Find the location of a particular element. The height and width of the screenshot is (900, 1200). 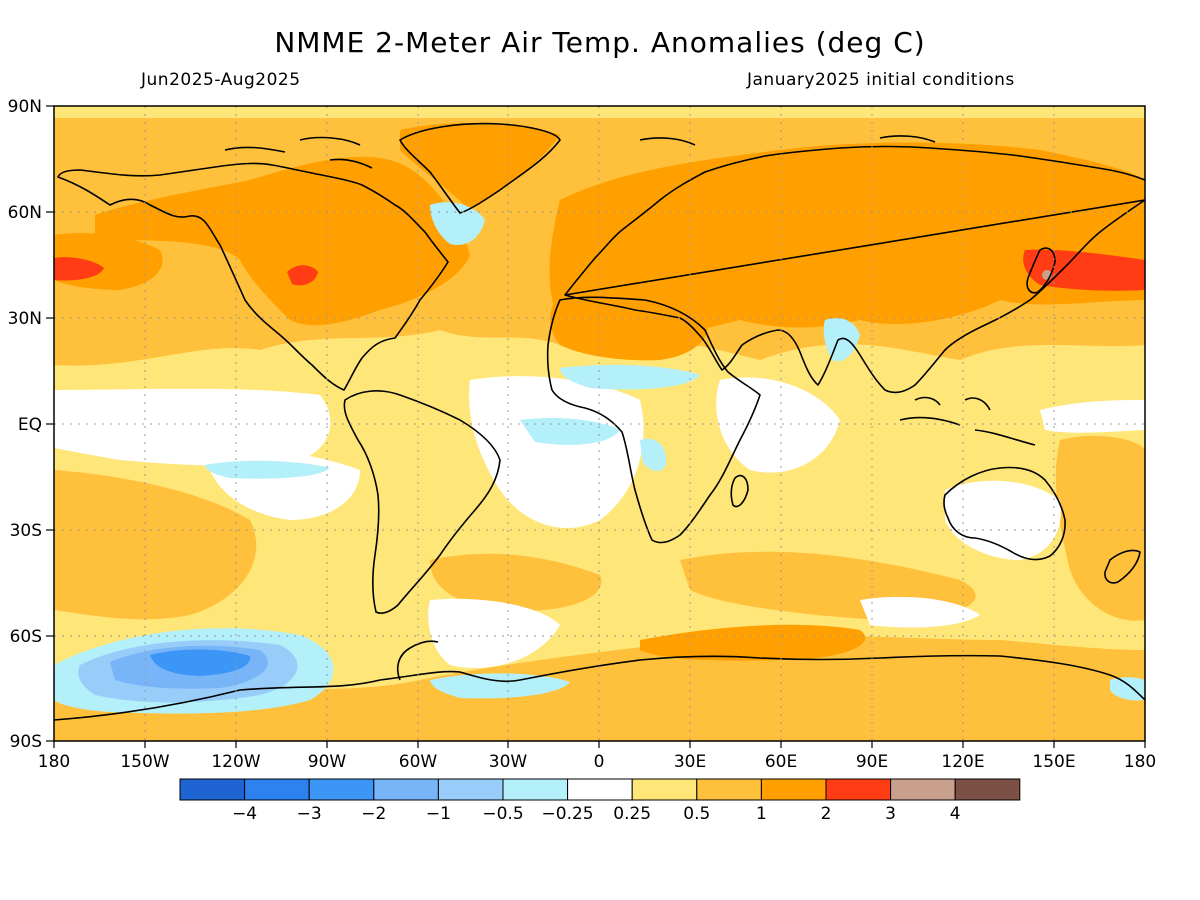

coast-eurasia is located at coordinates (854, 269).